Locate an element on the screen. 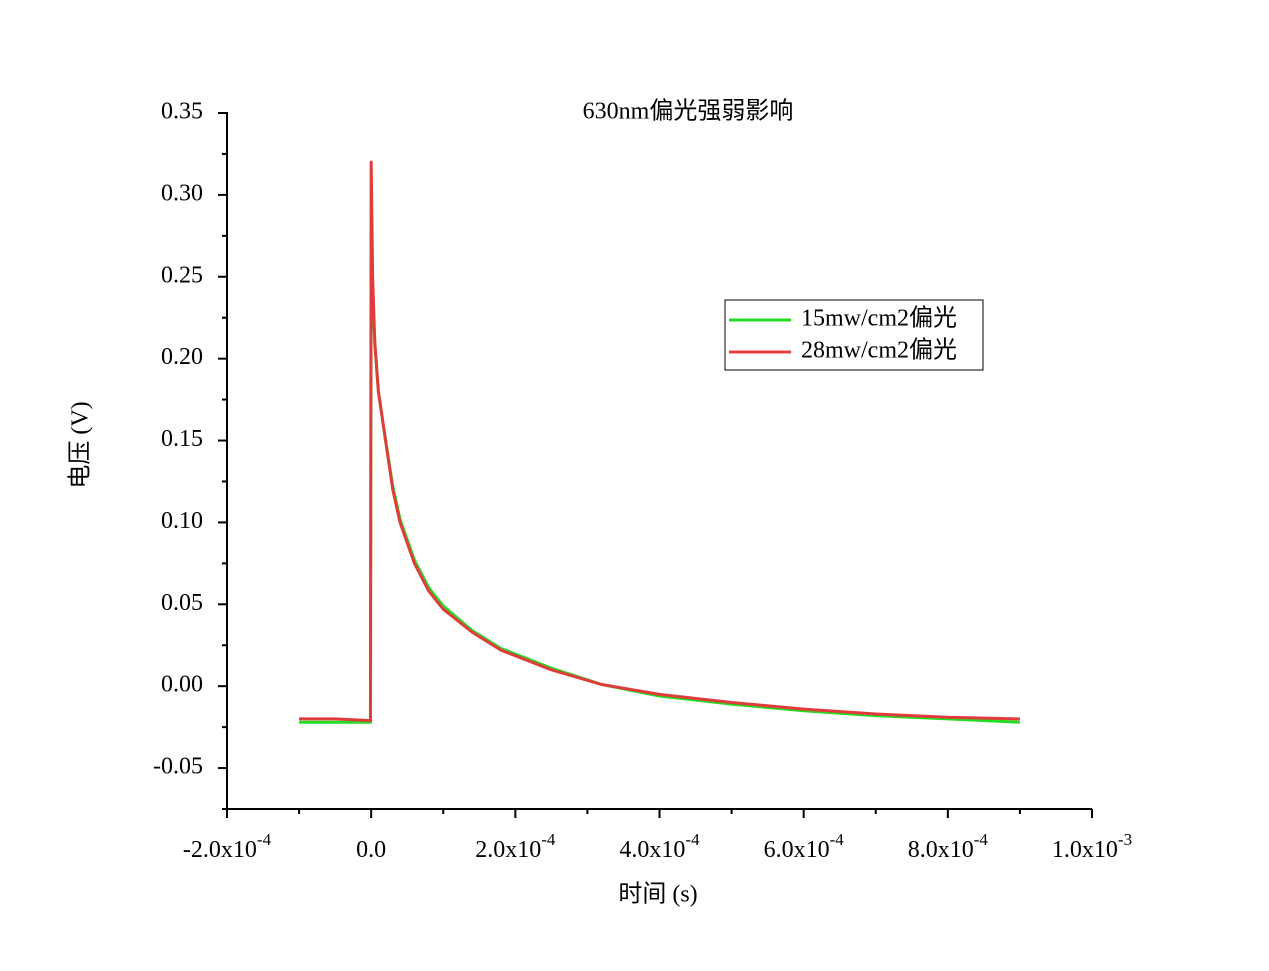 The image size is (1269, 971). y-tick-label: 0.30 is located at coordinates (182, 193).